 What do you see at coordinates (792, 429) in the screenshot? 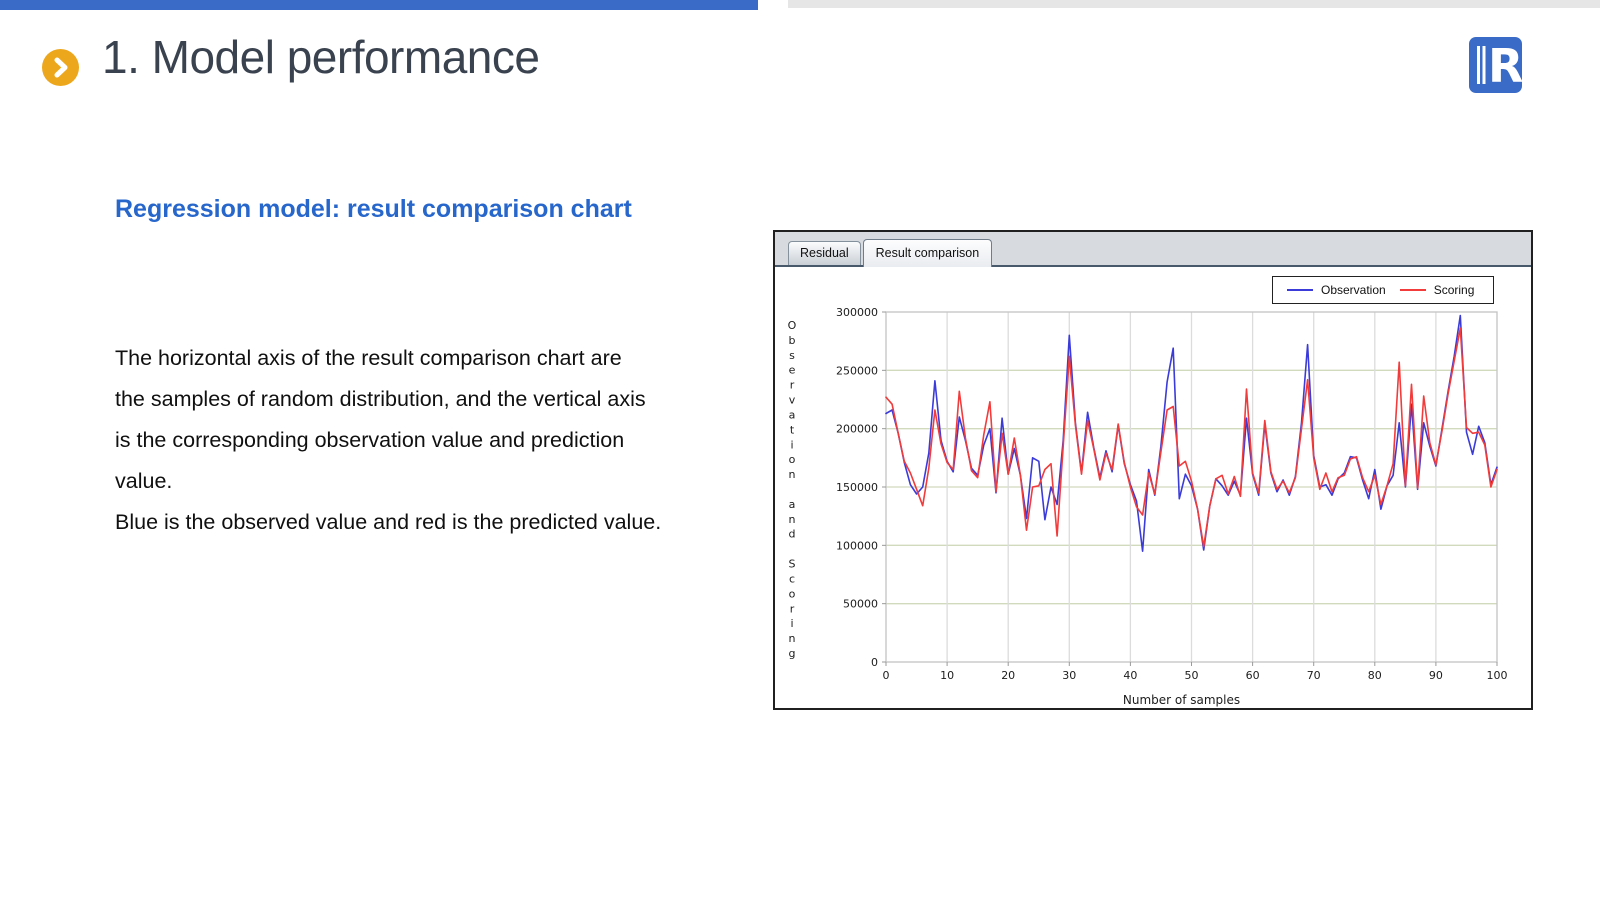
I see `svg-text: t` at bounding box center [792, 429].